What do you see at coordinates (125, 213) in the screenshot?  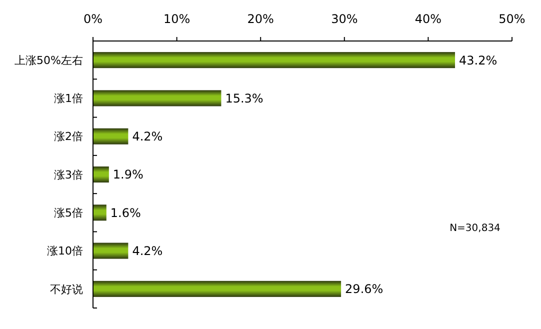 I see `data-label: 1.6%` at bounding box center [125, 213].